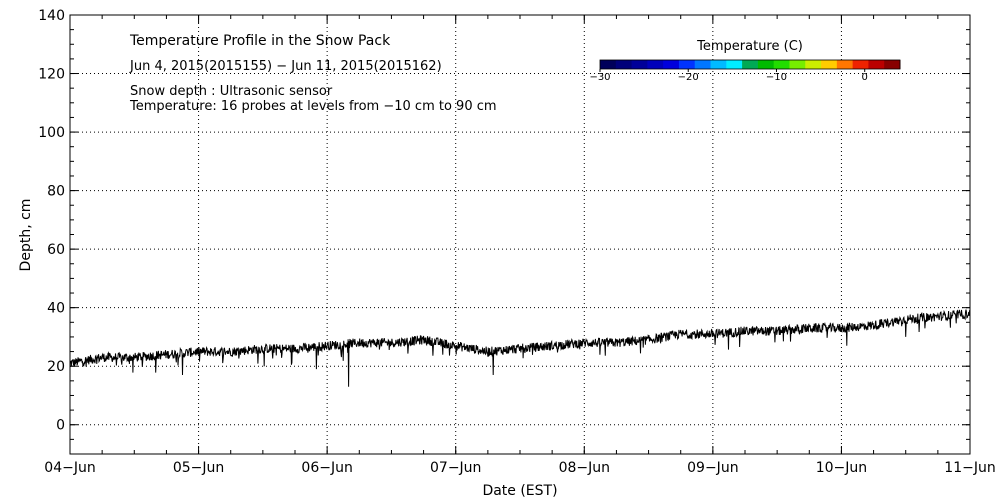 The image size is (1000, 500). I want to click on colorbar: −30 −20 −10 0, so click(745, 71).